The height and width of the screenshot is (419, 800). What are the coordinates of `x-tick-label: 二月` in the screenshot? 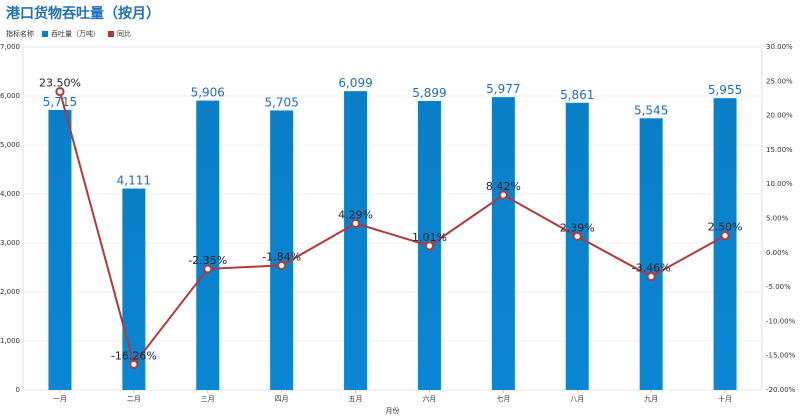 It's located at (134, 399).